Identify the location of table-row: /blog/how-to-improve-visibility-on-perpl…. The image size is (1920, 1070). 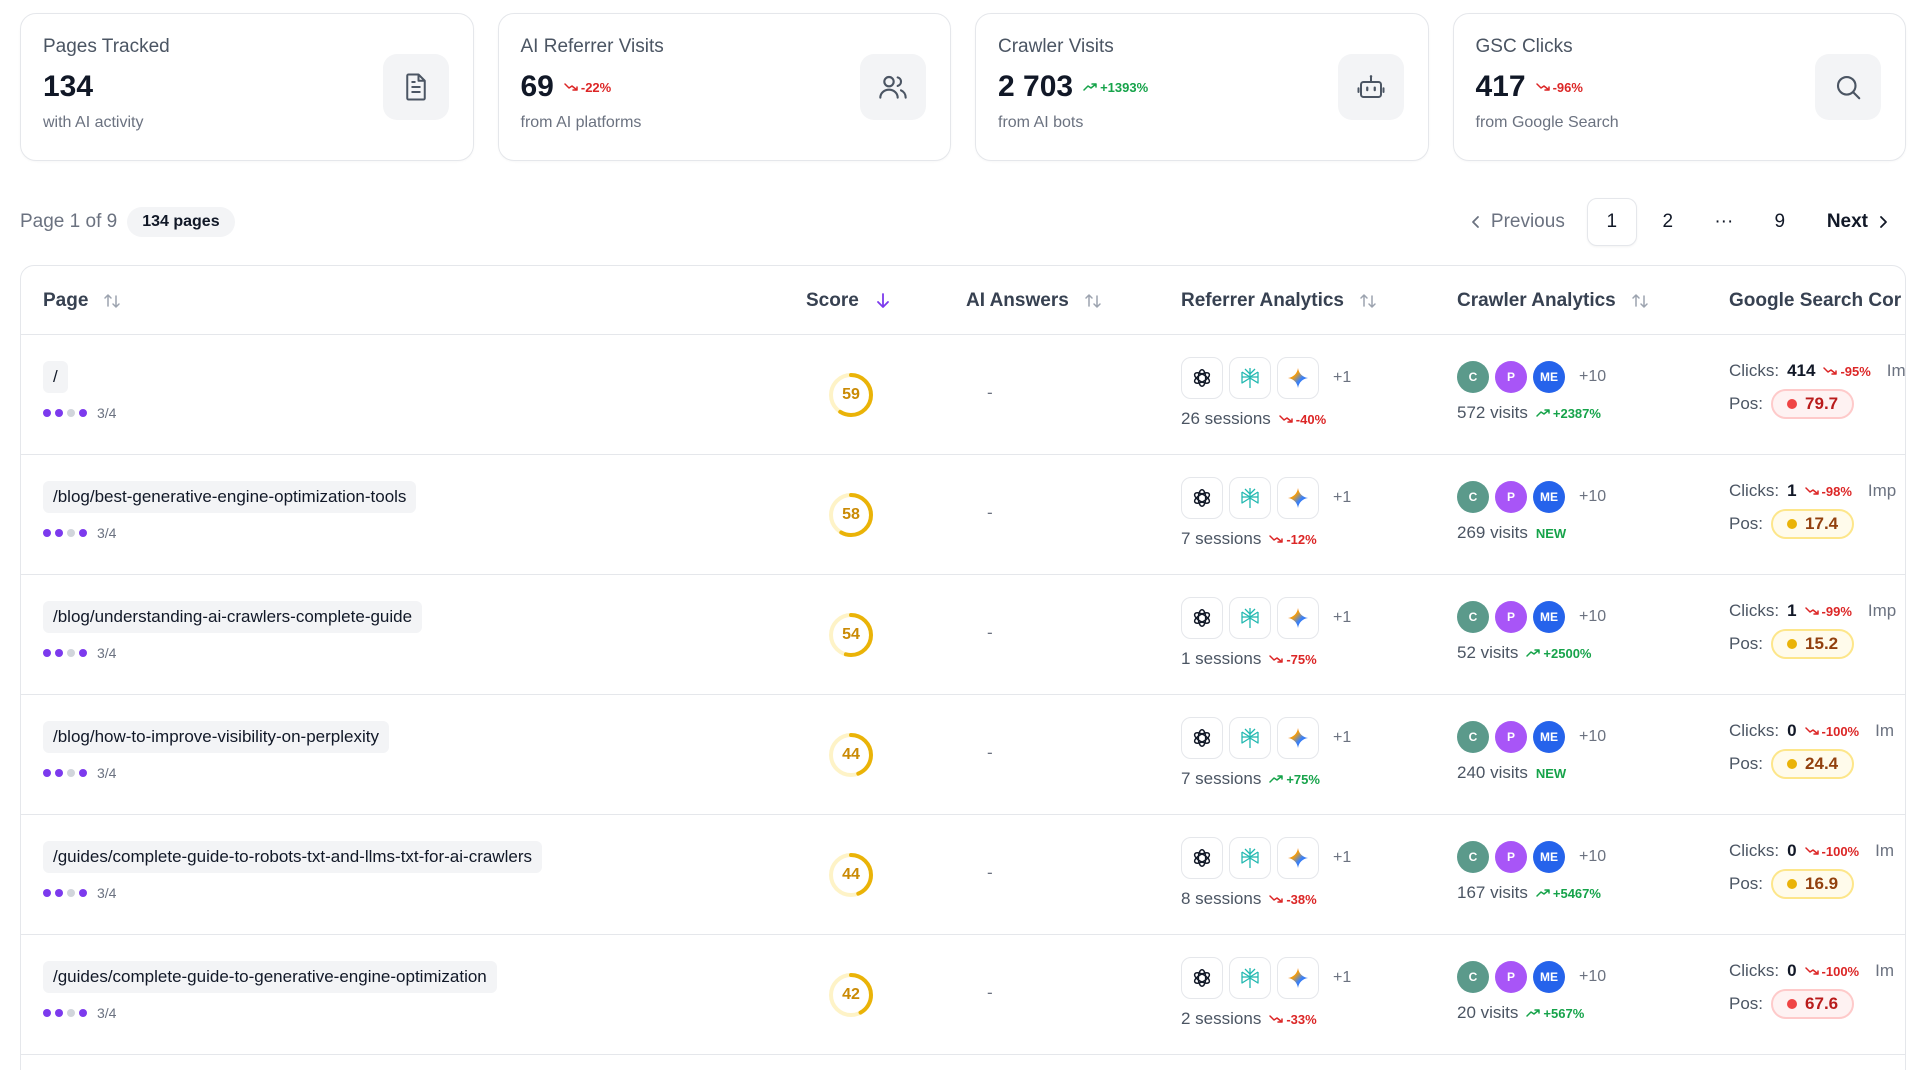
(963, 755).